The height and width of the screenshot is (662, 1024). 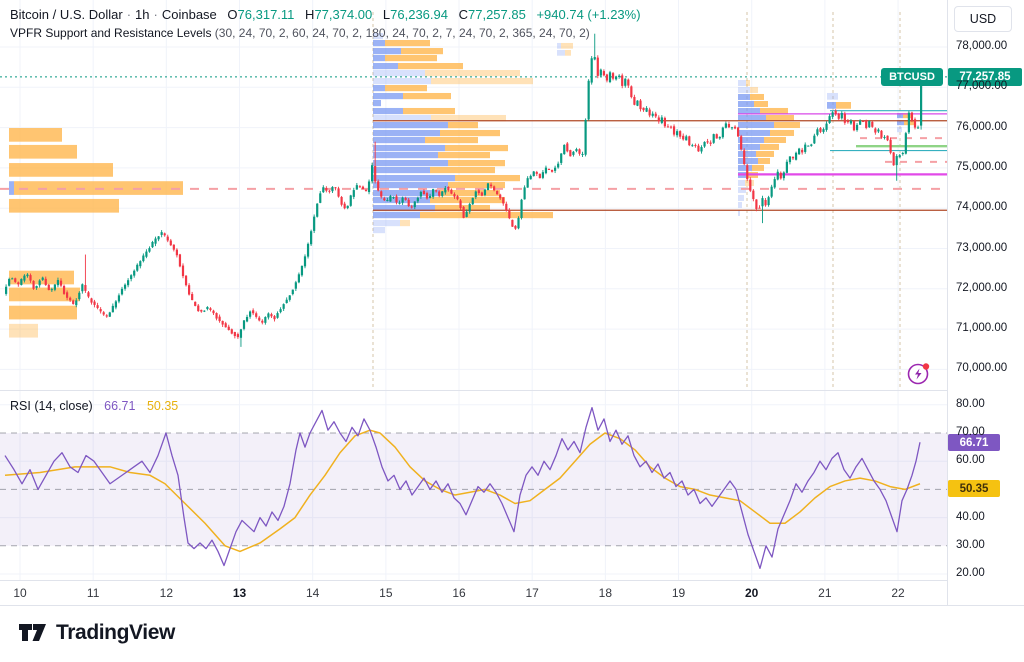 I want to click on rsi-tick-label: 60.00, so click(x=970, y=460).